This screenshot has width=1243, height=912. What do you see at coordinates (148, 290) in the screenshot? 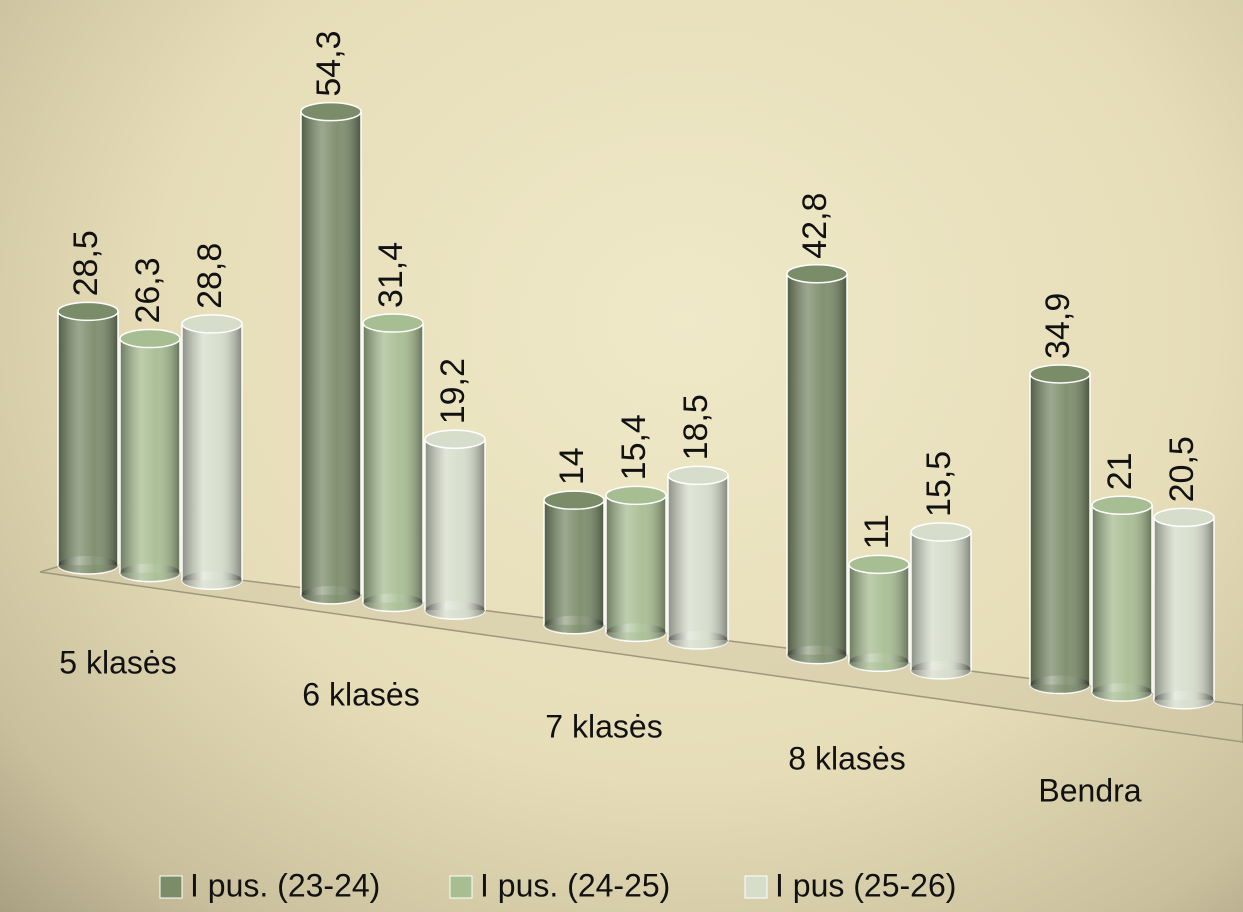
I see `value-label: 26,3` at bounding box center [148, 290].